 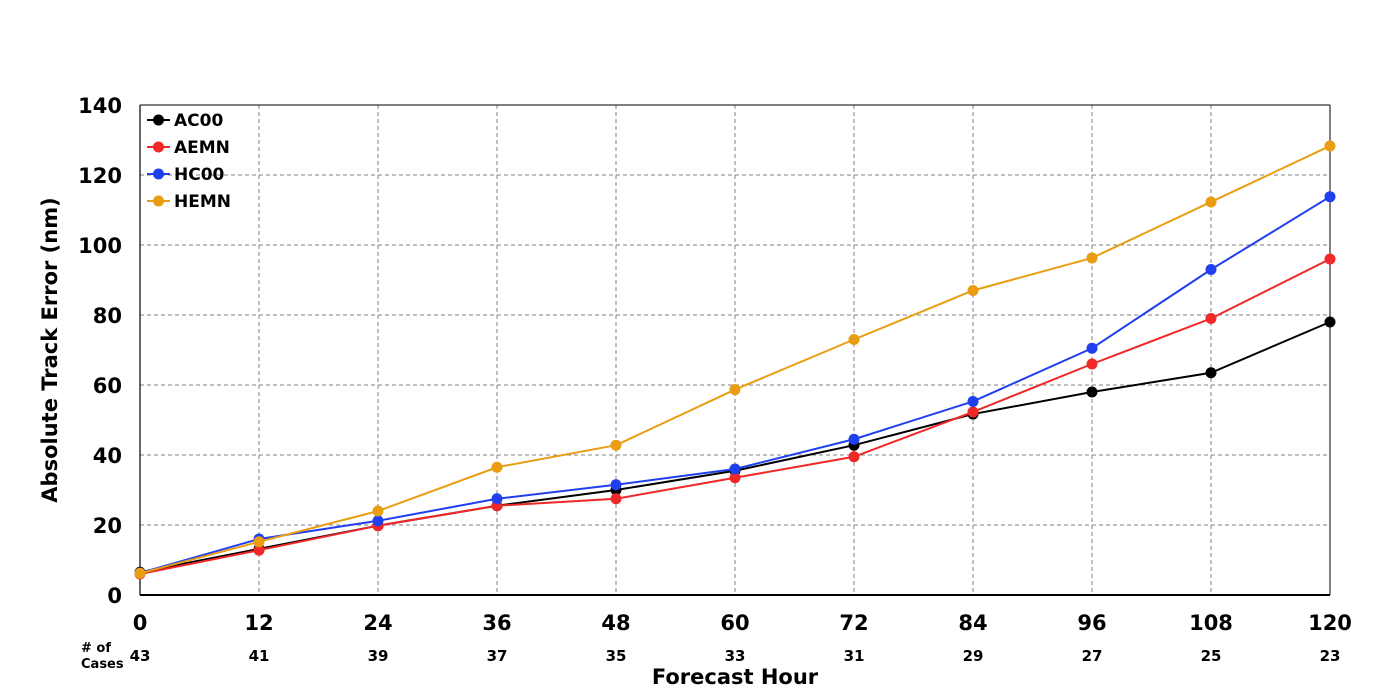 I want to click on case-count-label: 27, so click(x=1092, y=656).